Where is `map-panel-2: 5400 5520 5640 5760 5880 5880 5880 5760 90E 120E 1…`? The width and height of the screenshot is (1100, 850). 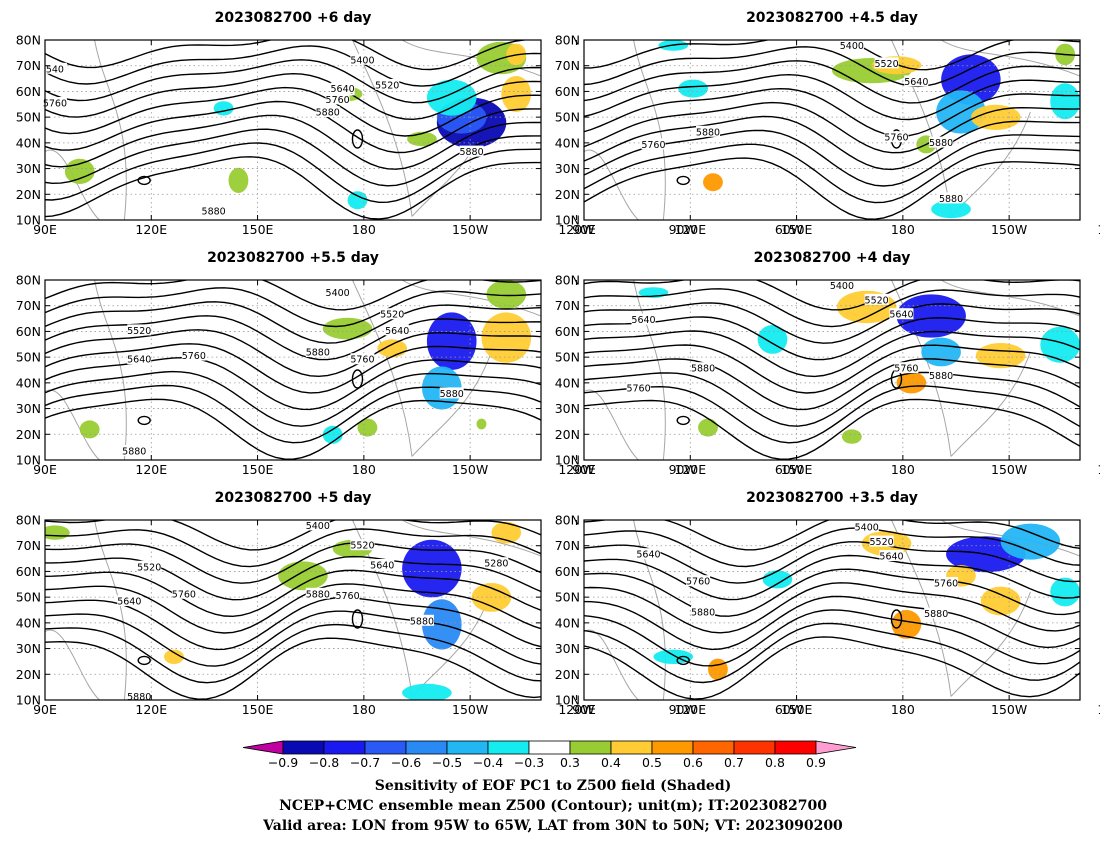
map-panel-2: 5400 5520 5640 5760 5880 5880 5880 5760 90E 120E 1… is located at coordinates (827, 123).